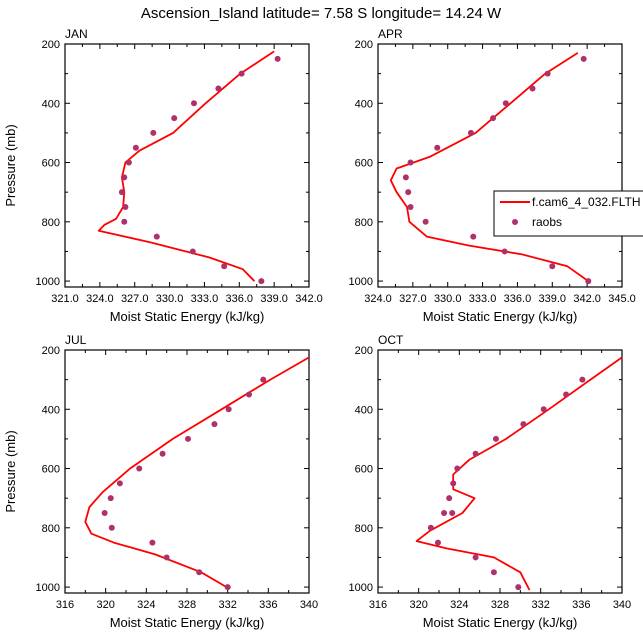  Describe the element at coordinates (586, 202) in the screenshot. I see `legend-model-label: f.cam6_4_032.FLTH` at that location.